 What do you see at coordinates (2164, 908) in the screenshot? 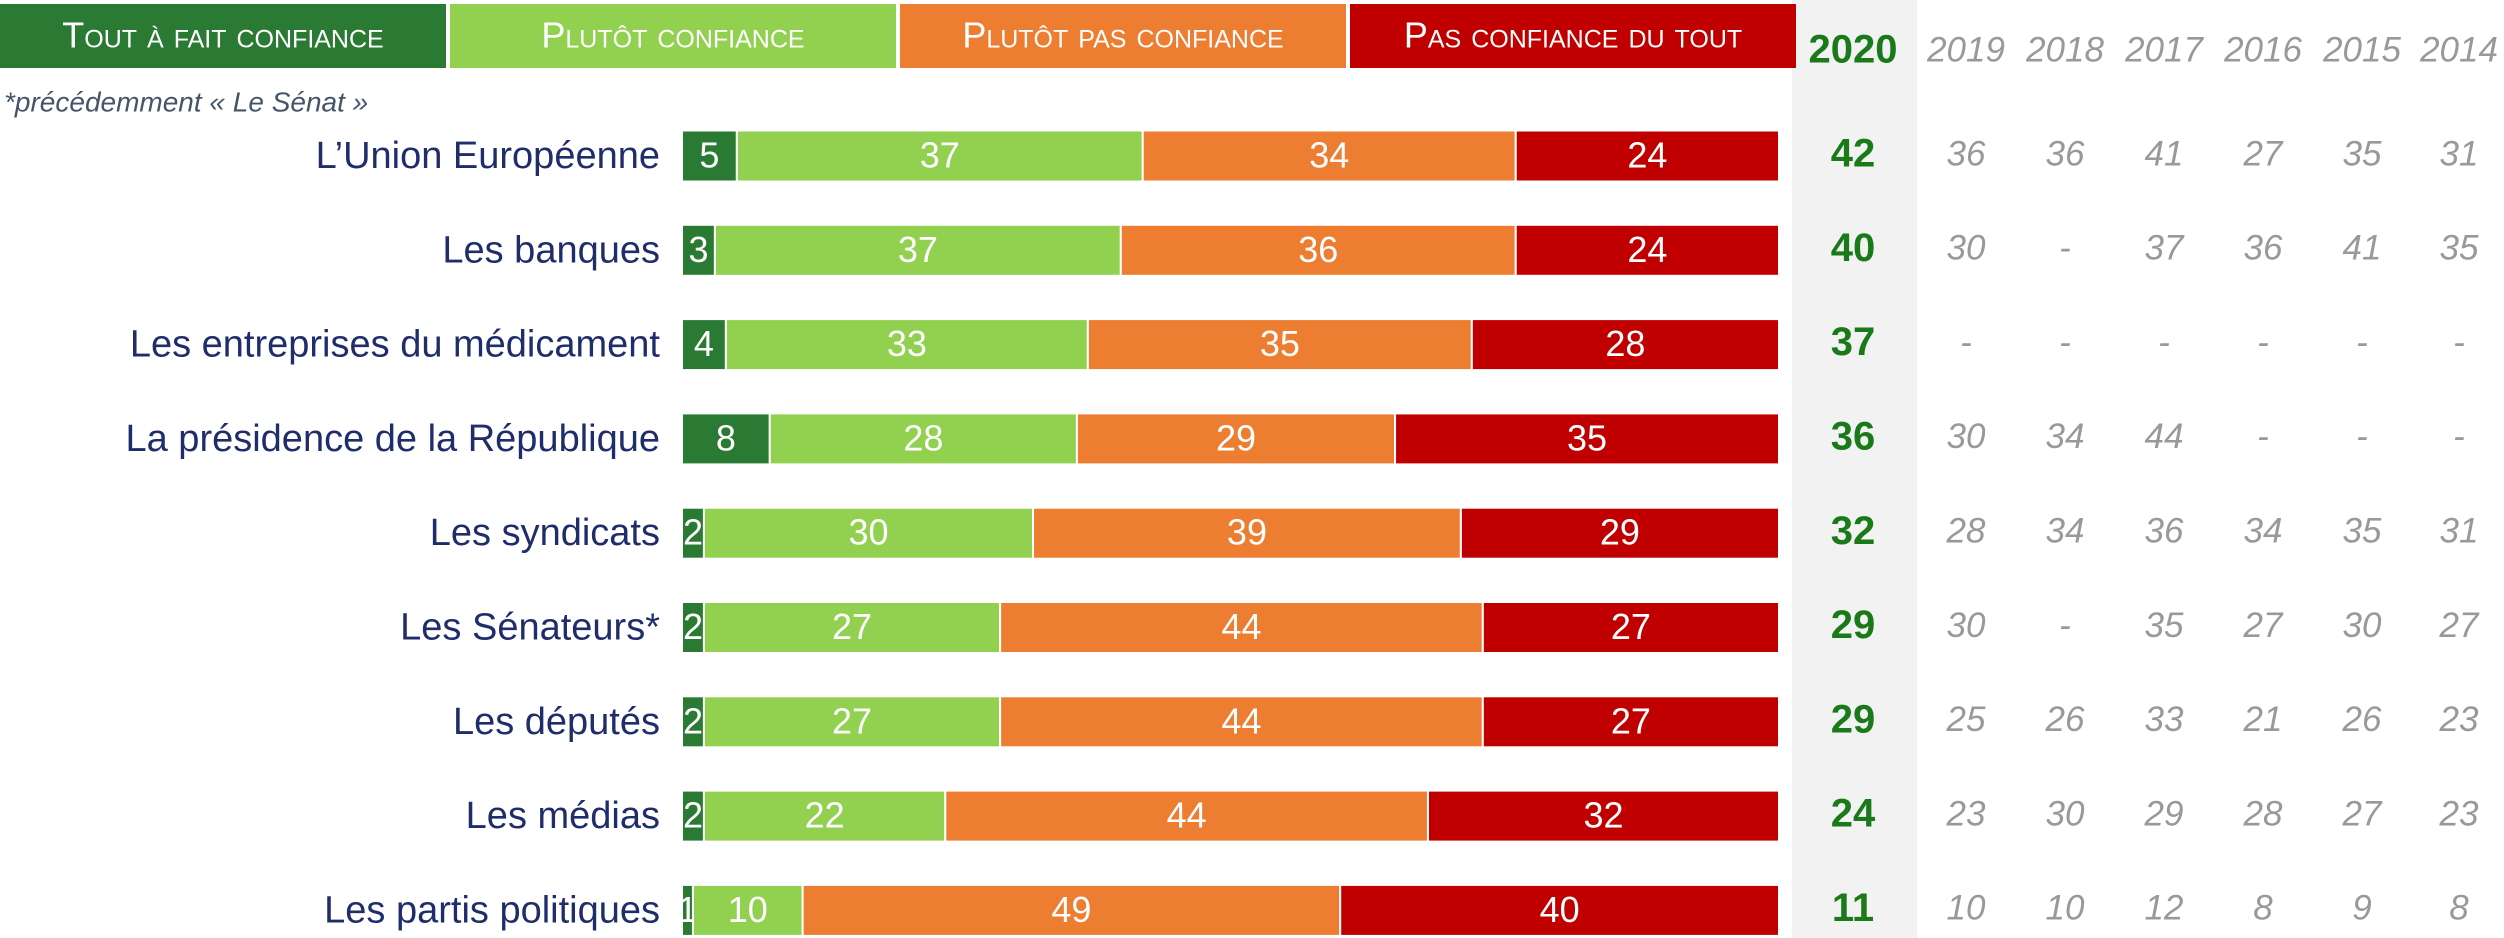
I see `year-value: 12` at bounding box center [2164, 908].